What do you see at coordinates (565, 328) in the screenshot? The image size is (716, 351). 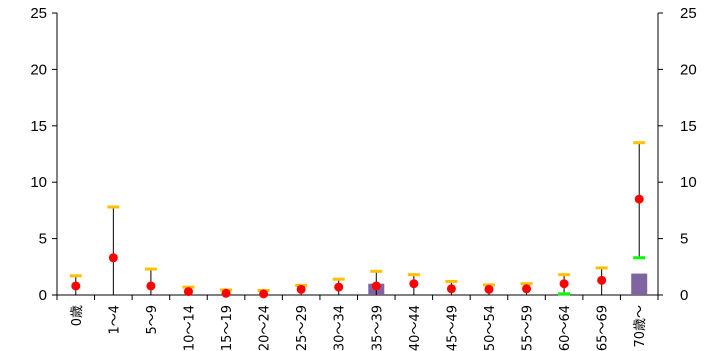 I see `x-tick-label: 60～64` at bounding box center [565, 328].